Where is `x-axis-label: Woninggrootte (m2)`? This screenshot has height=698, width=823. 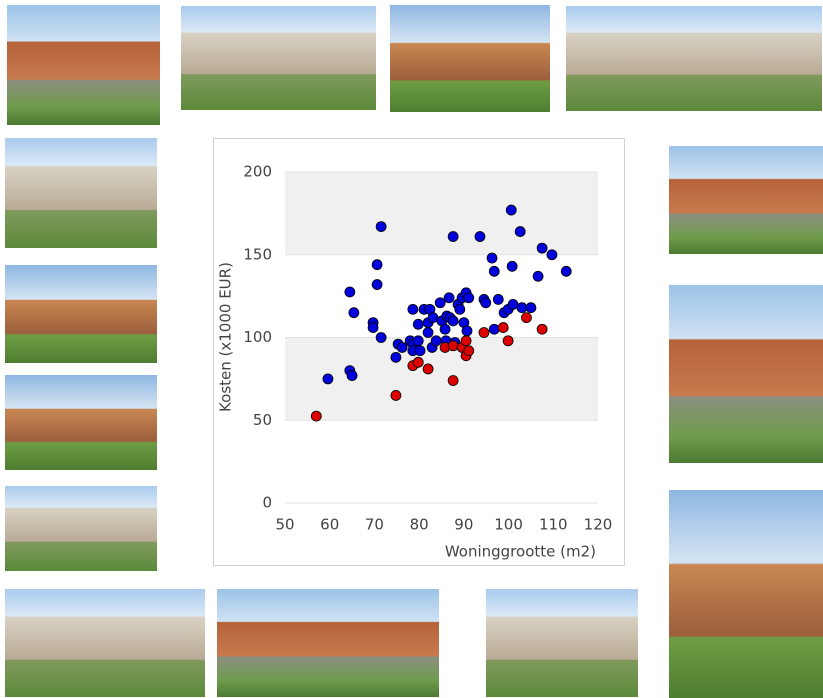
x-axis-label: Woninggrootte (m2) is located at coordinates (520, 552).